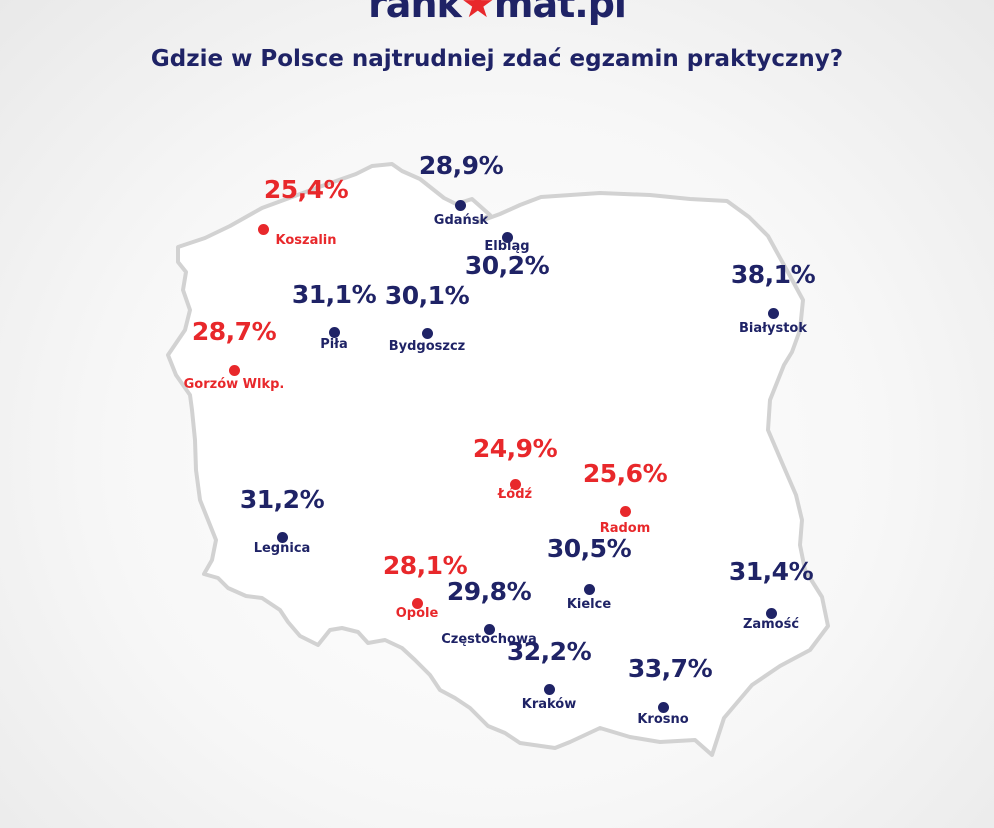  I want to click on city-value: 30,1%, so click(427, 295).